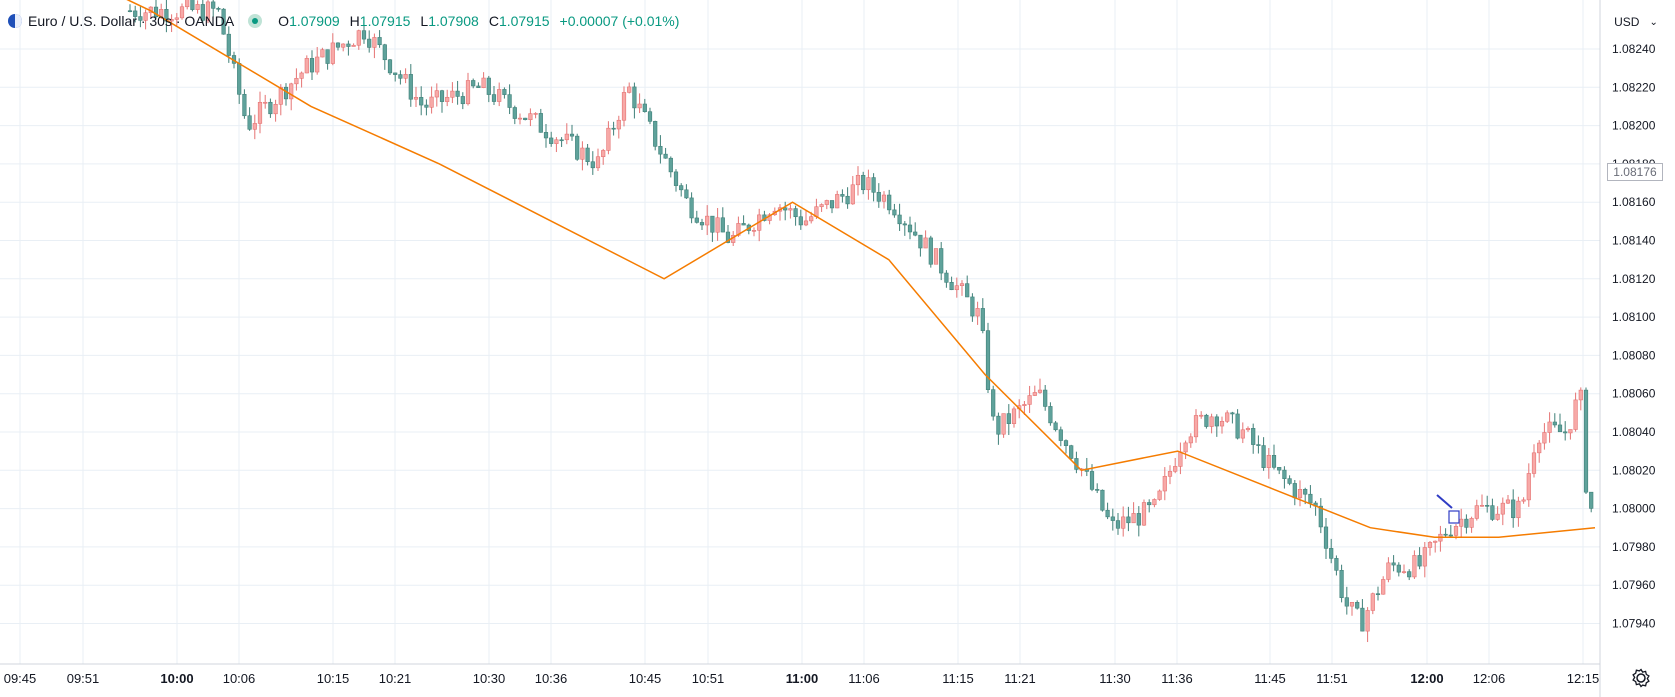 The height and width of the screenshot is (697, 1675). I want to click on close-value: 1.07915, so click(524, 21).